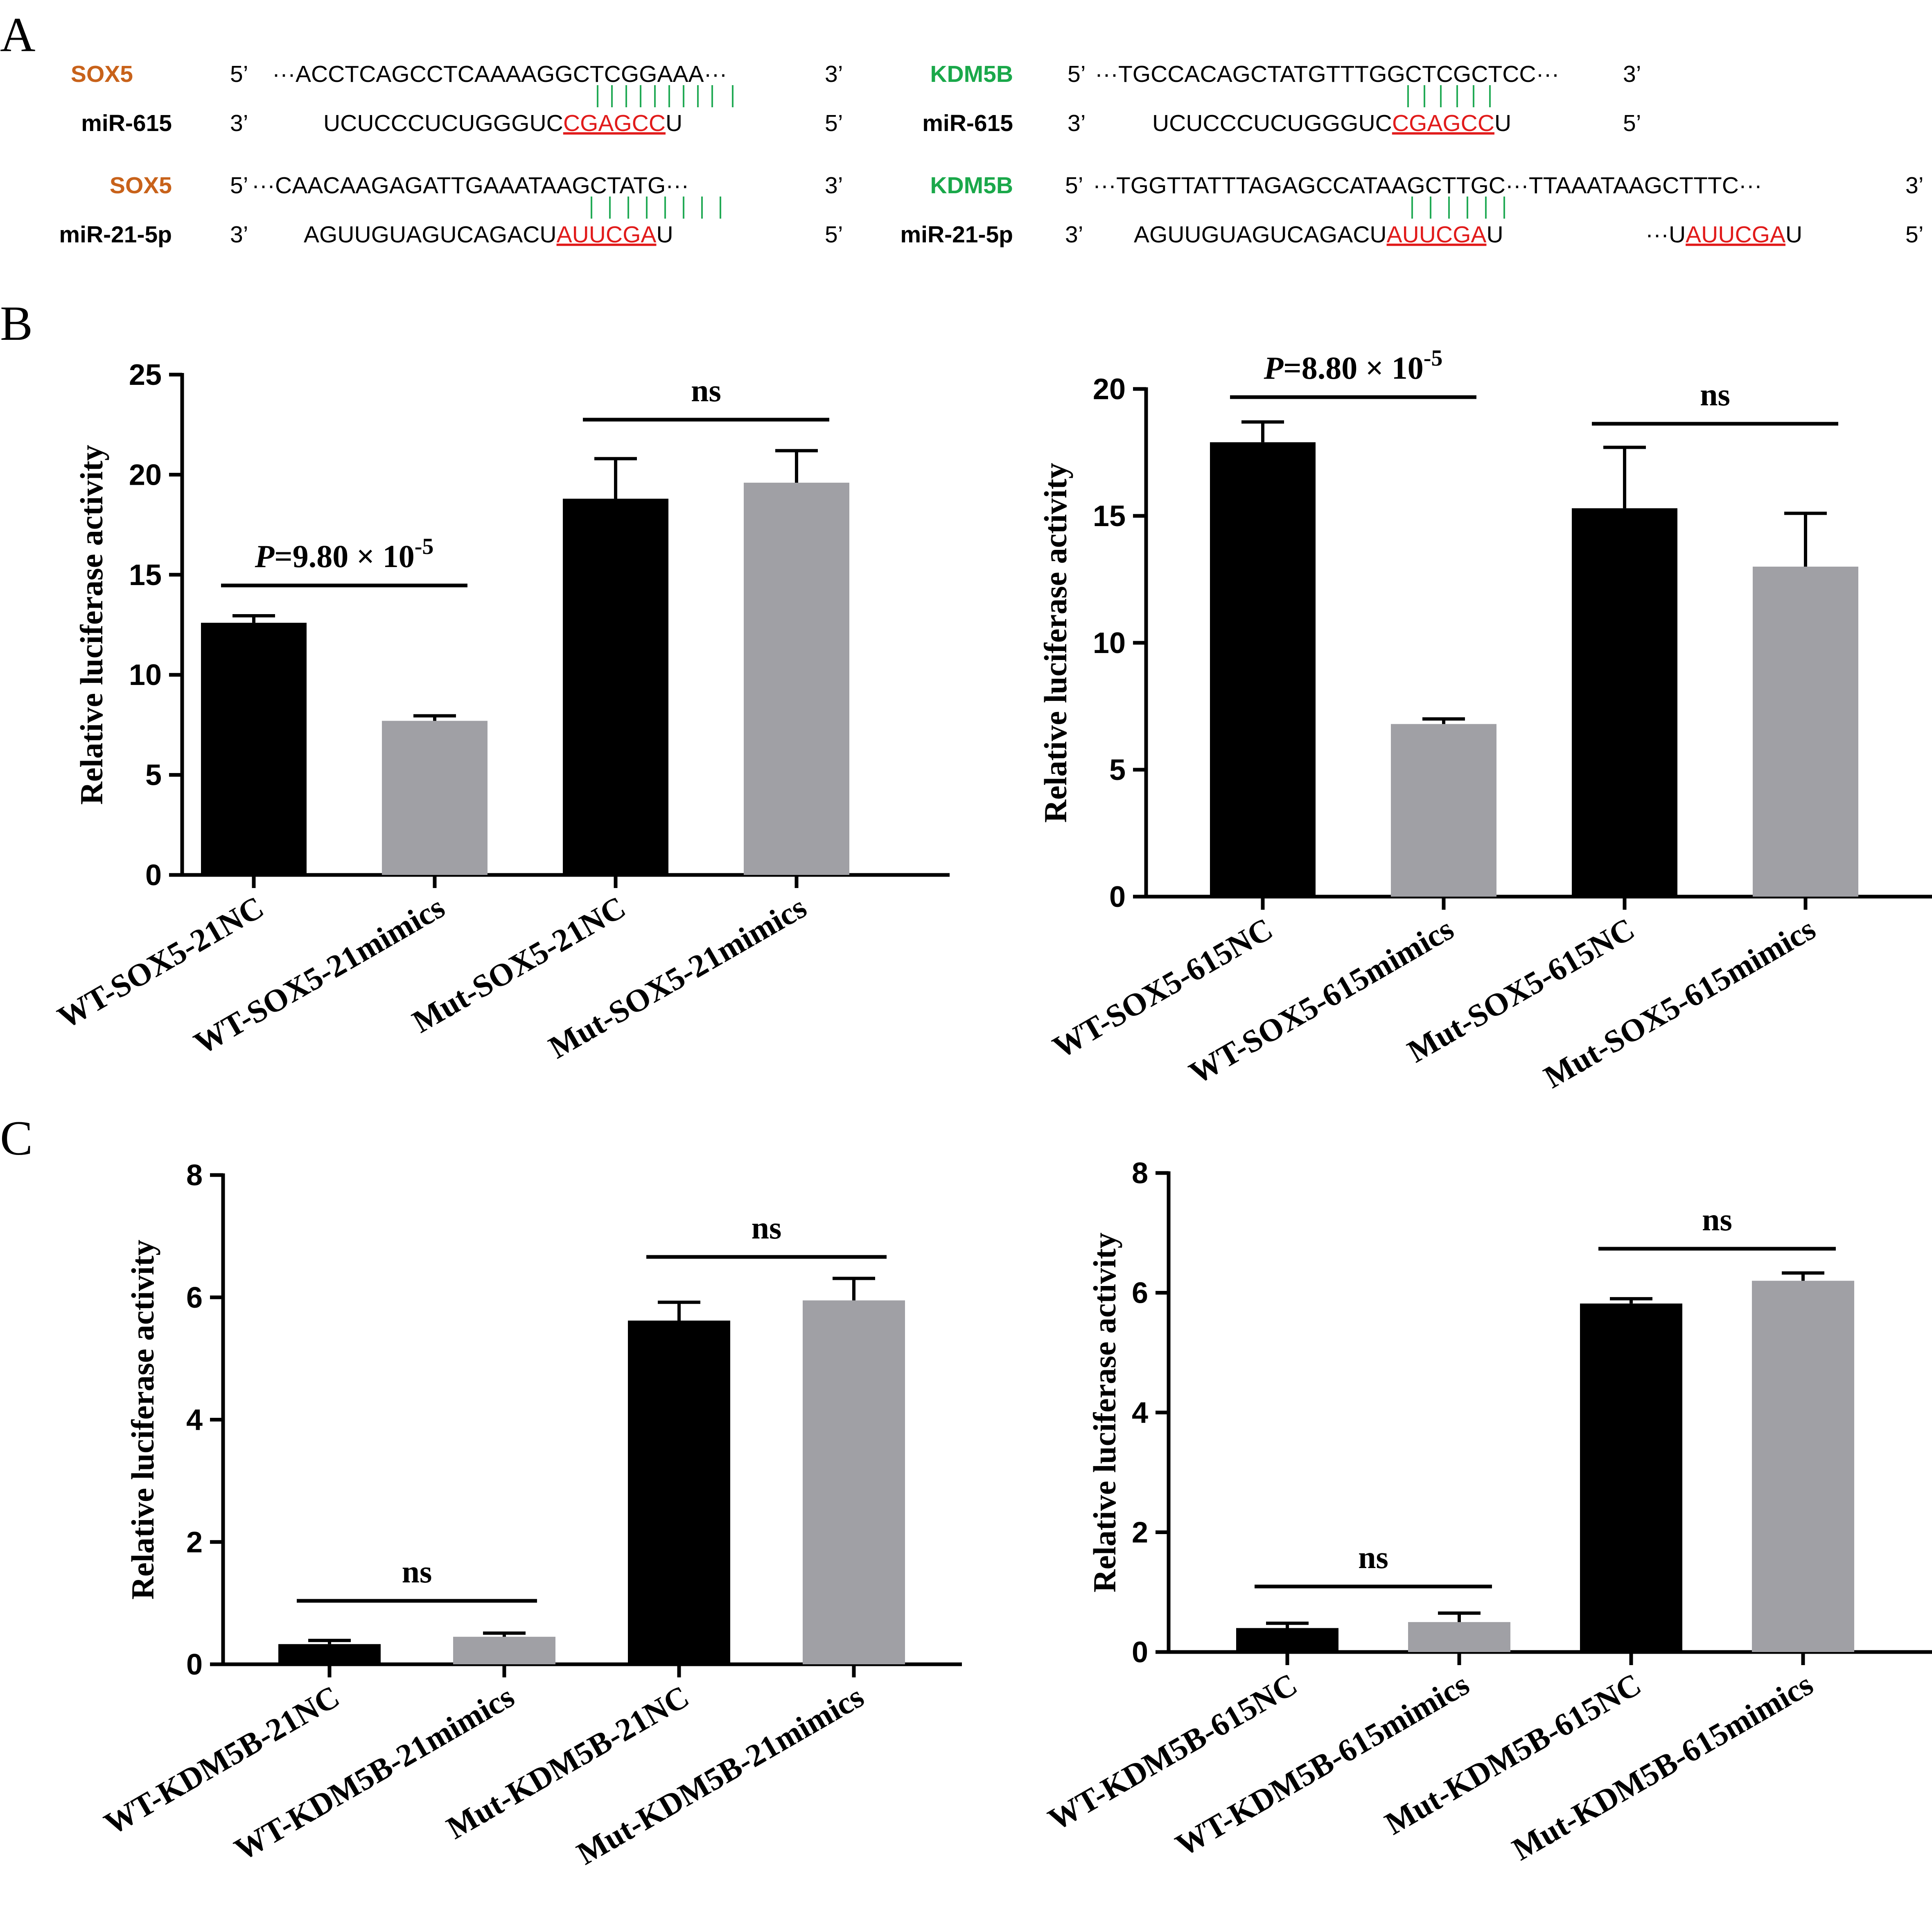 The height and width of the screenshot is (1930, 1932). I want to click on significance-label: P=8.80 × 10-5, so click(1353, 366).